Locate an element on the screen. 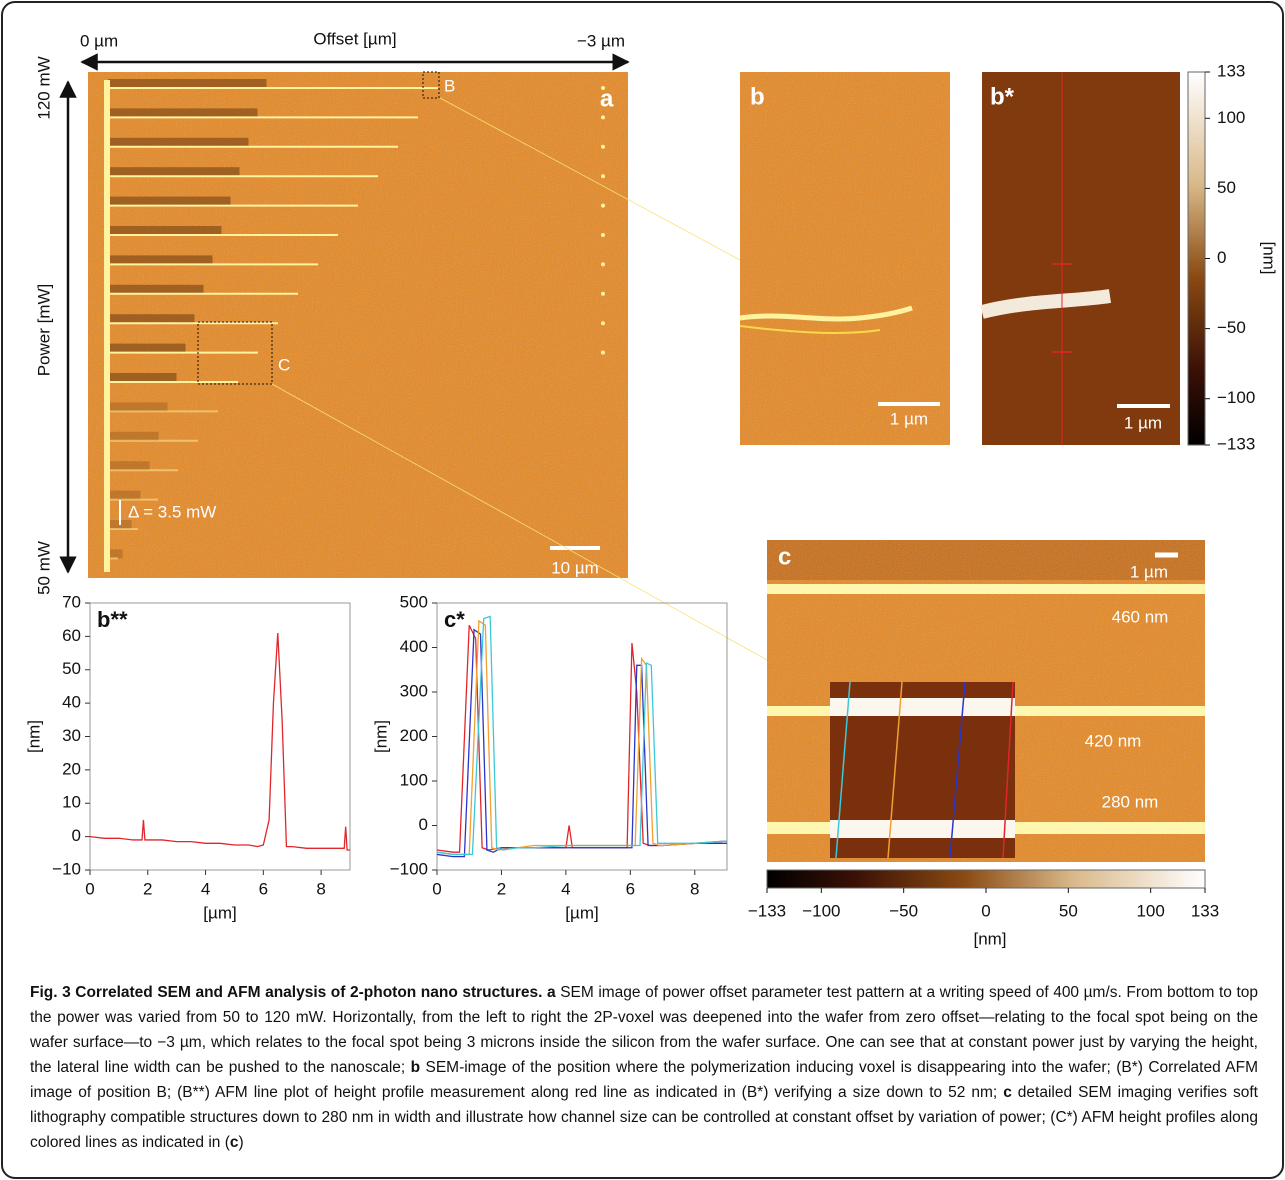 This screenshot has height=1180, width=1285. caption-run: b is located at coordinates (415, 1067).